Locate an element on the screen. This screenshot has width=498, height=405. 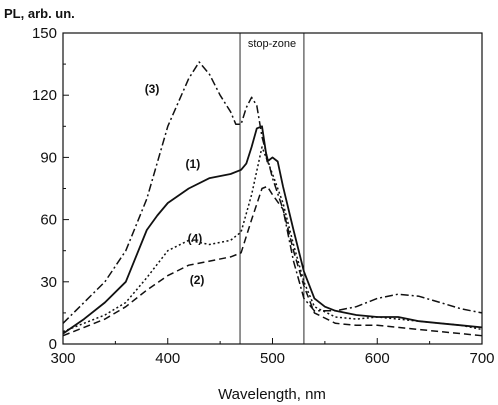
x-tick-label-500: 500 is located at coordinates (272, 358).